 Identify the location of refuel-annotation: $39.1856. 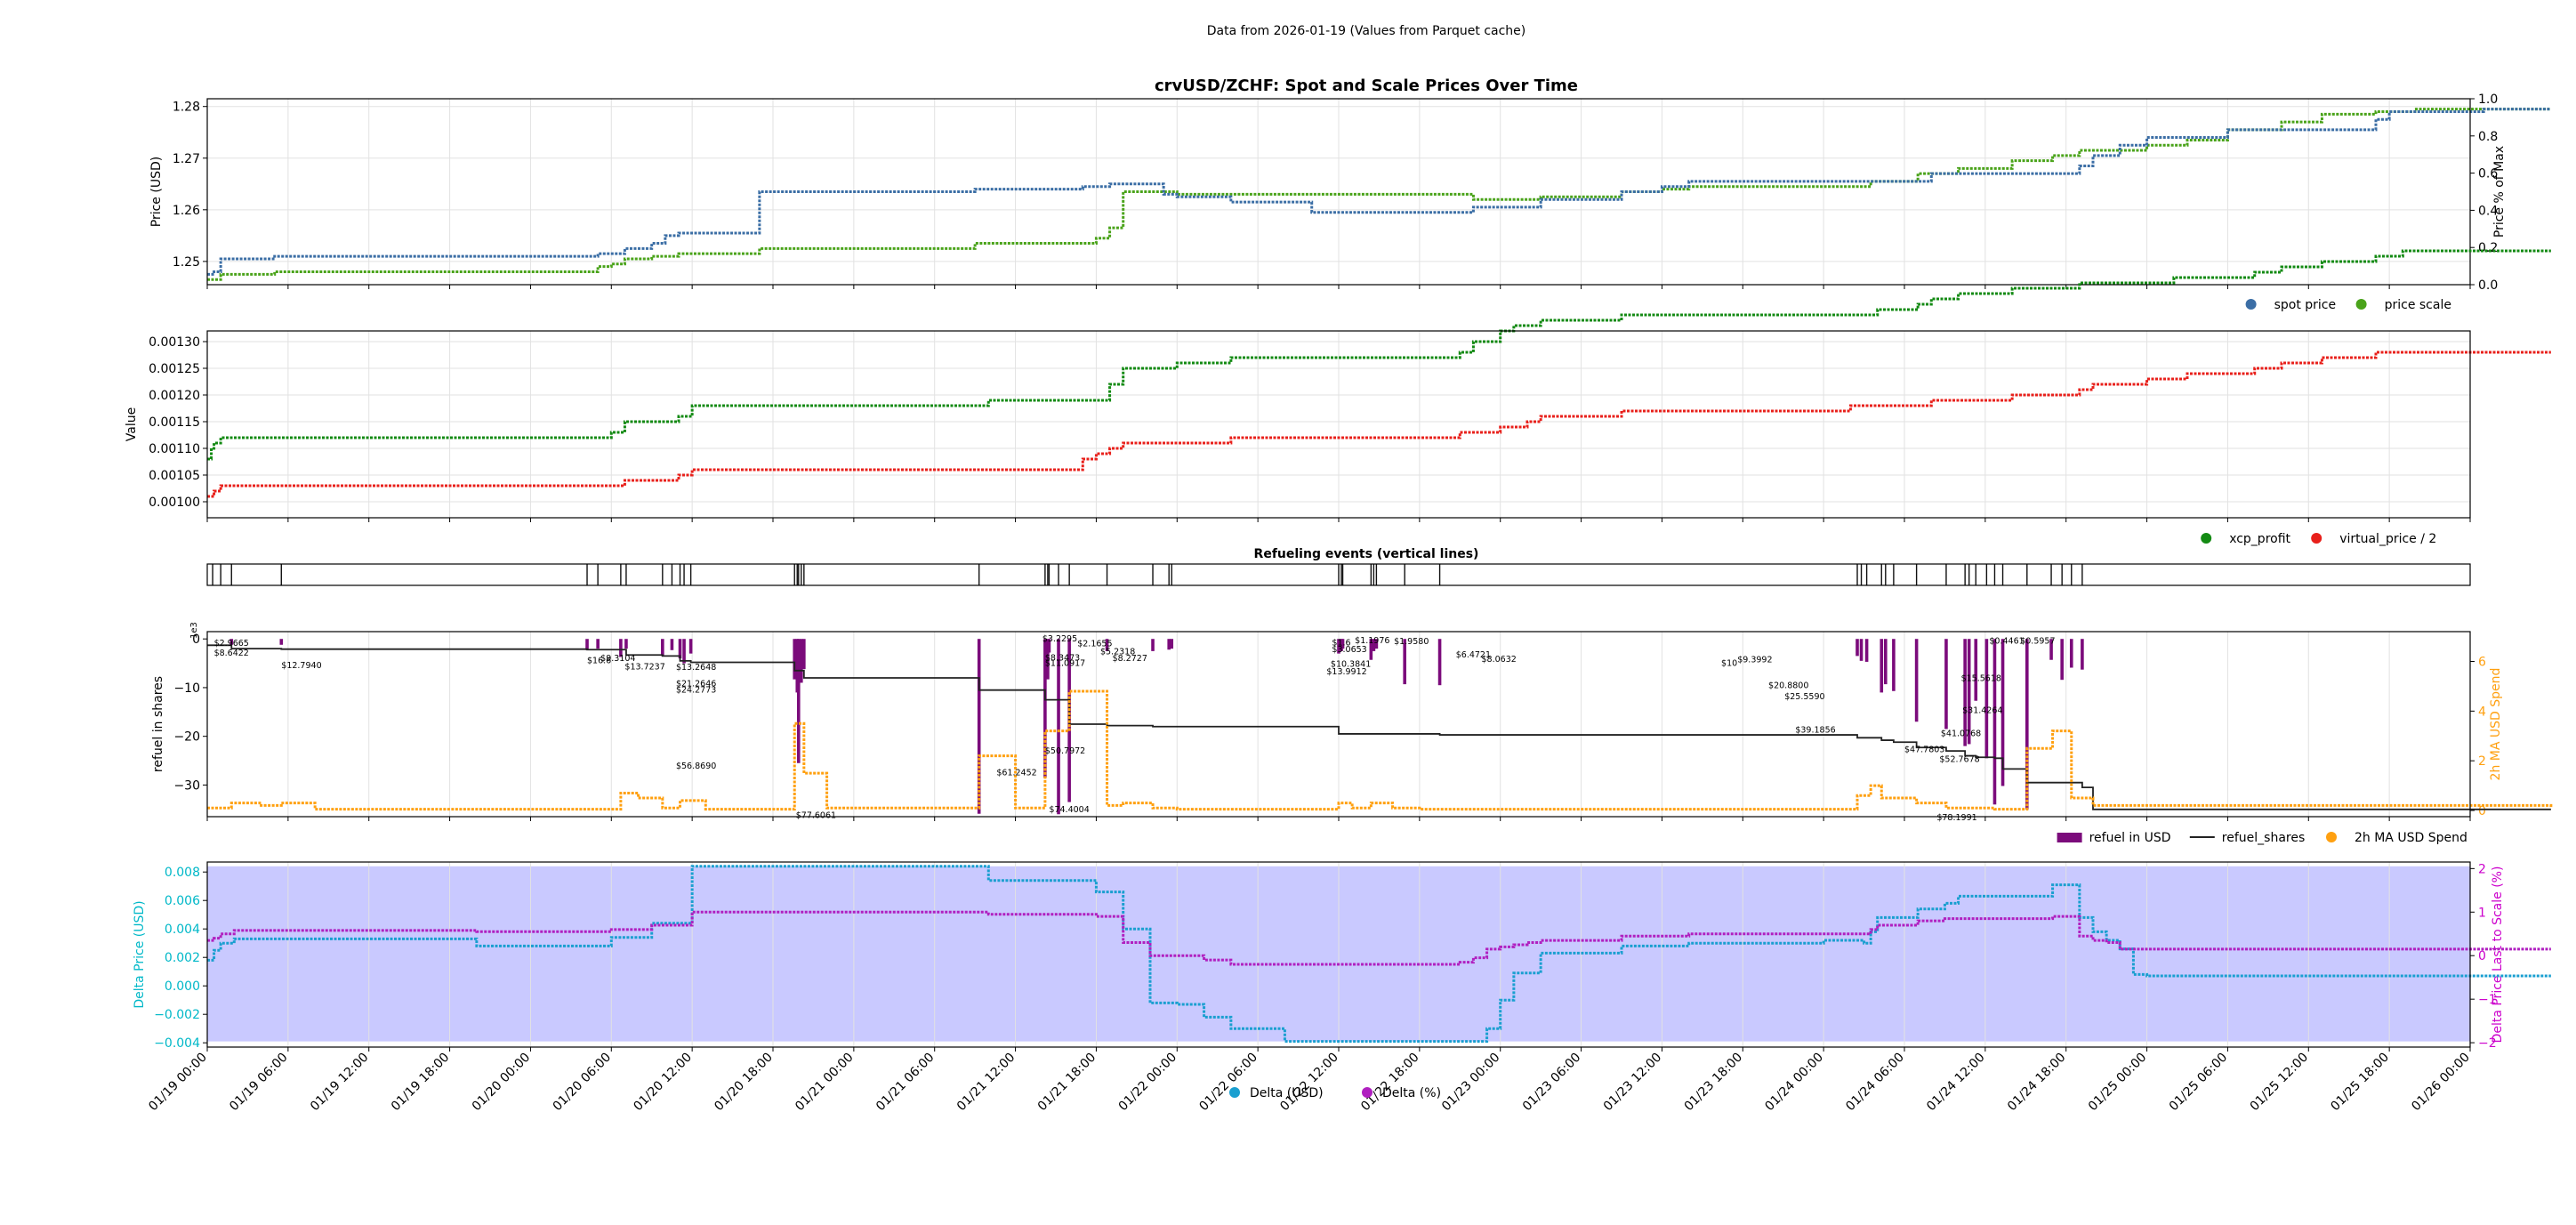
(1815, 730).